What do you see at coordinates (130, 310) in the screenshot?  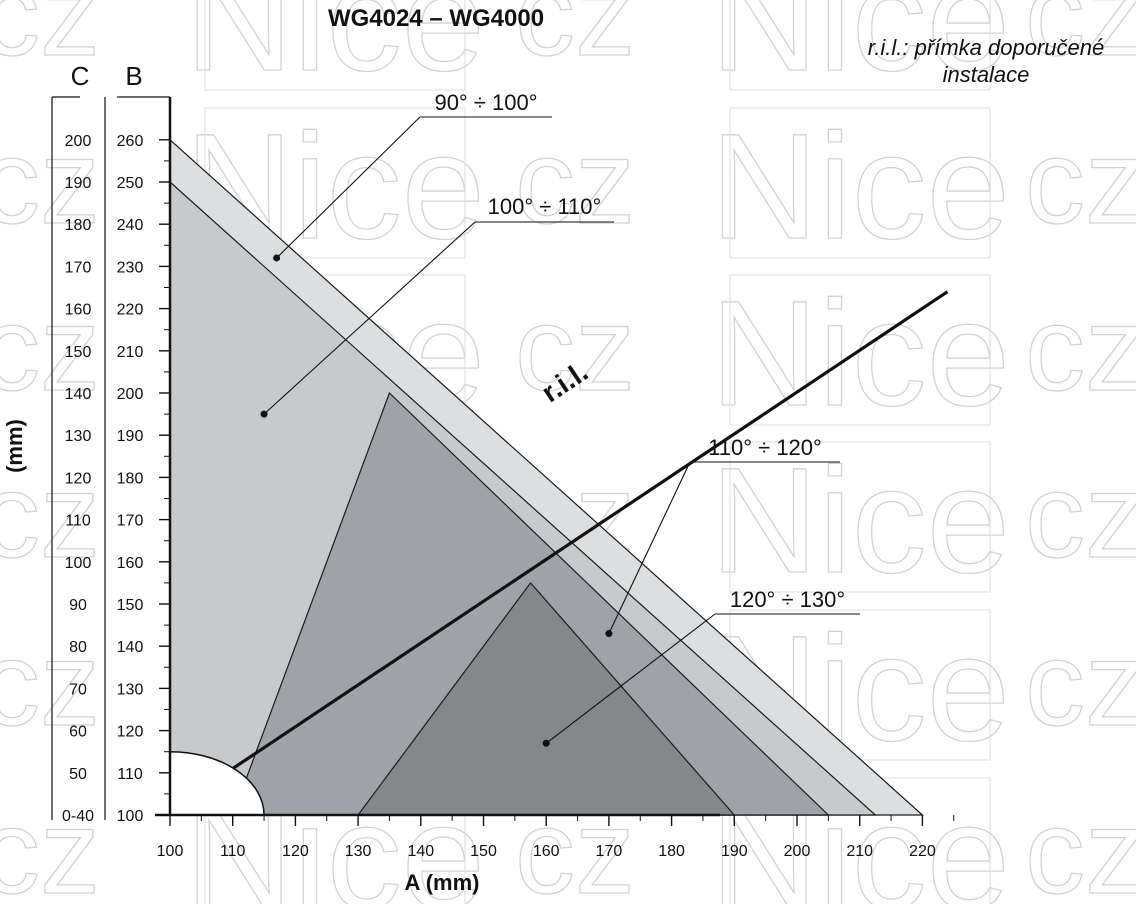 I see `y-tick-label-b: 220` at bounding box center [130, 310].